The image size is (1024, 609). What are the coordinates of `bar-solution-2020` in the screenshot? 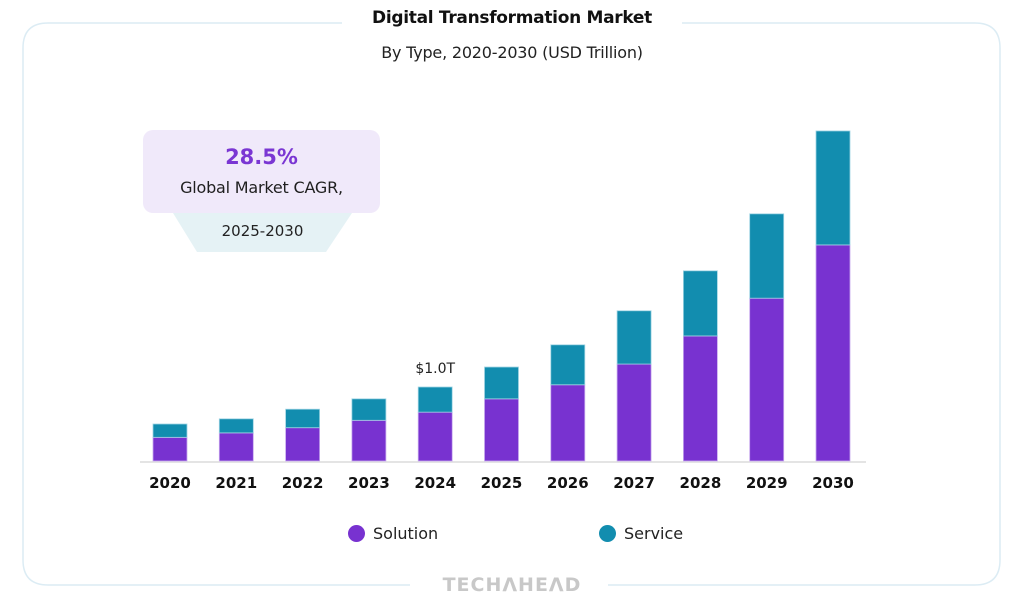 It's located at (170, 449).